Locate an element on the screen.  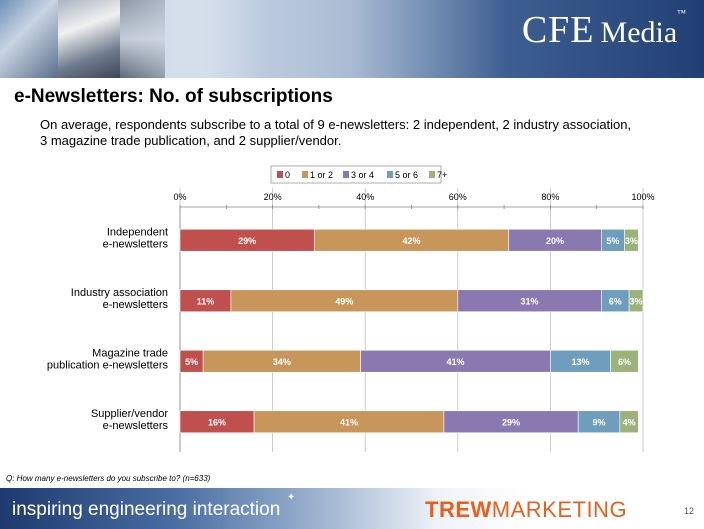
footer-tagline: inspiring engineering interaction is located at coordinates (146, 509).